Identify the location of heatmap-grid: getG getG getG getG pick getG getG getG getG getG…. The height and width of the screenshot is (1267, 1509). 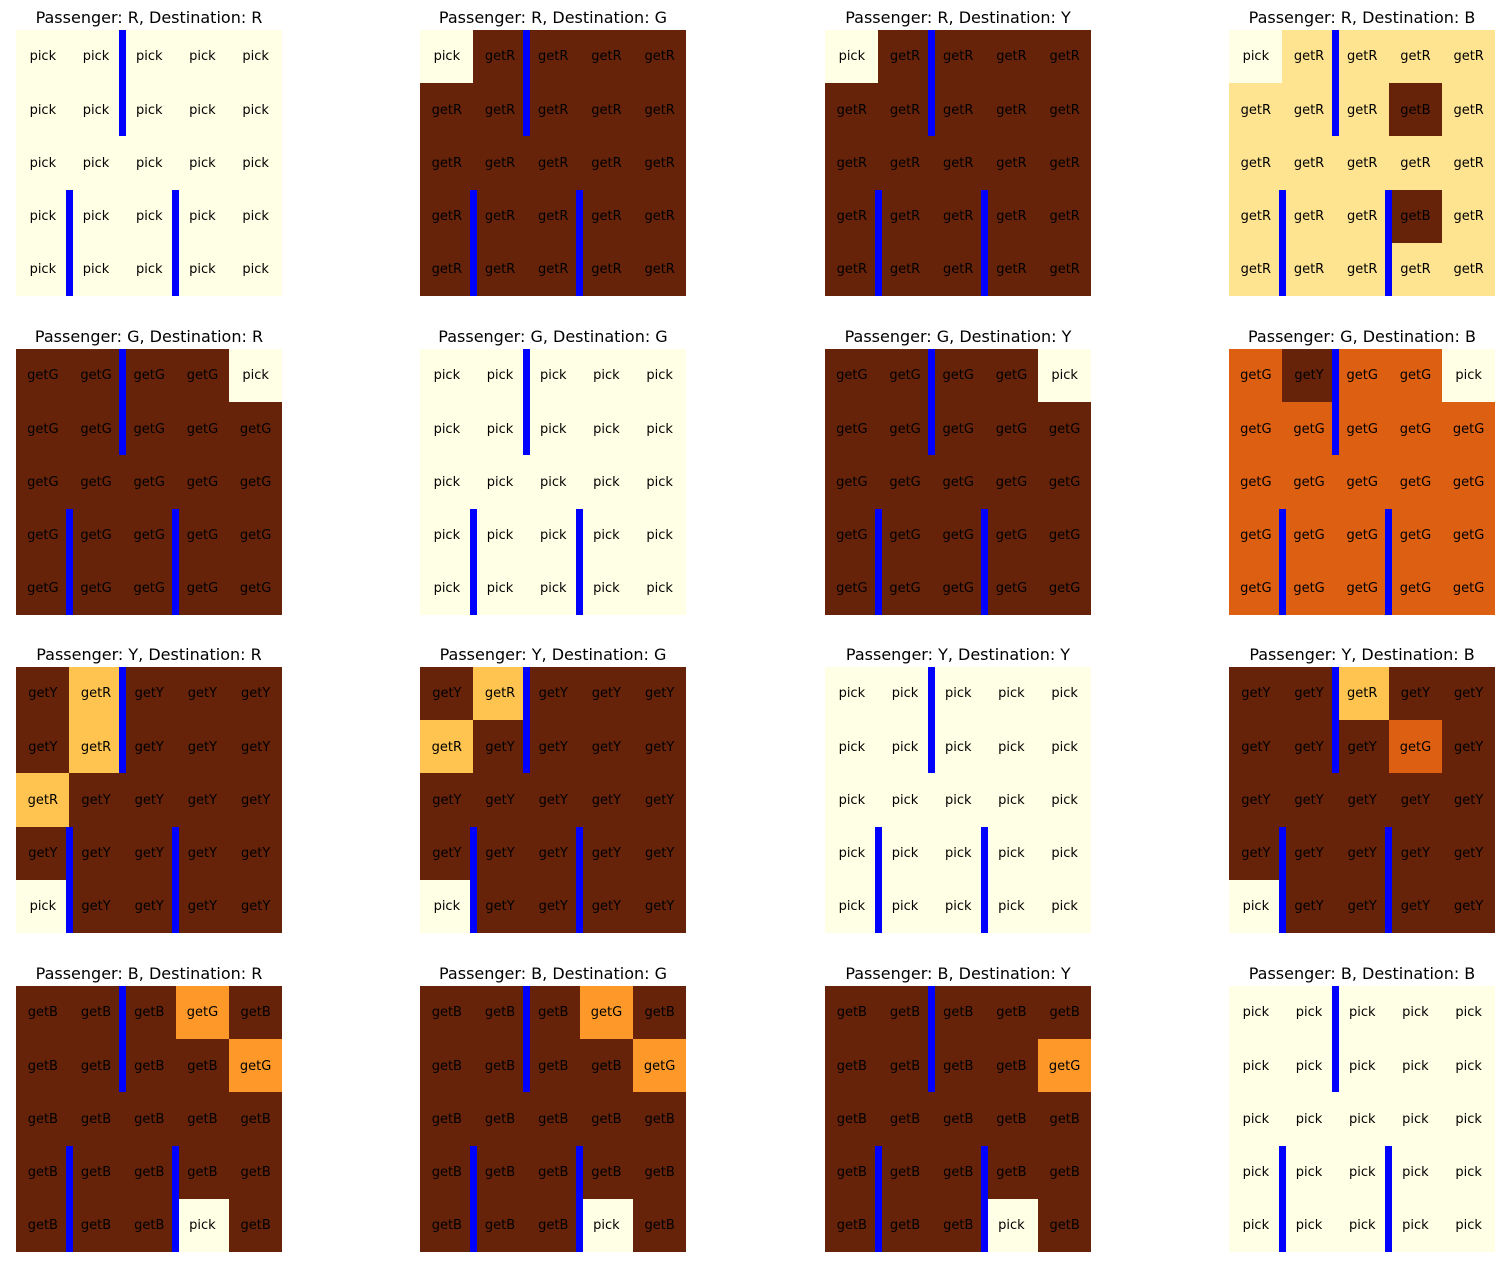
(149, 482).